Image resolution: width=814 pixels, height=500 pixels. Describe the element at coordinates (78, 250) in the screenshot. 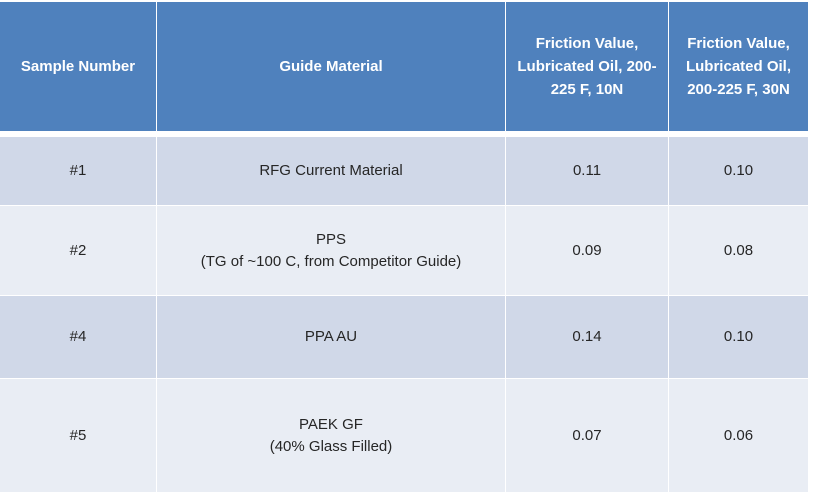

I see `sample-cell: #2` at that location.